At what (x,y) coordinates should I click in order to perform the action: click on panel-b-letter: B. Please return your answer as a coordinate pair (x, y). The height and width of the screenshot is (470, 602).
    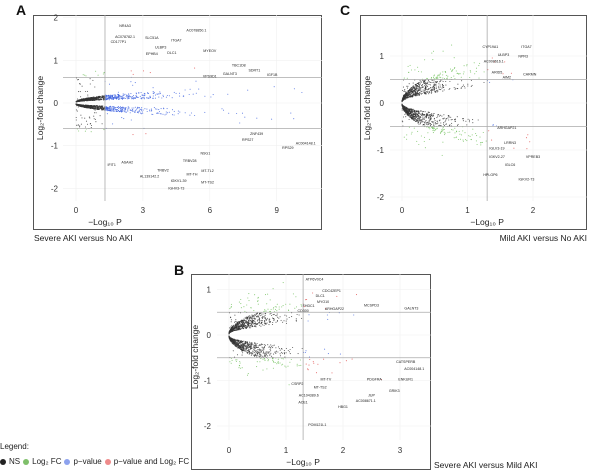
    Looking at the image, I should click on (179, 270).